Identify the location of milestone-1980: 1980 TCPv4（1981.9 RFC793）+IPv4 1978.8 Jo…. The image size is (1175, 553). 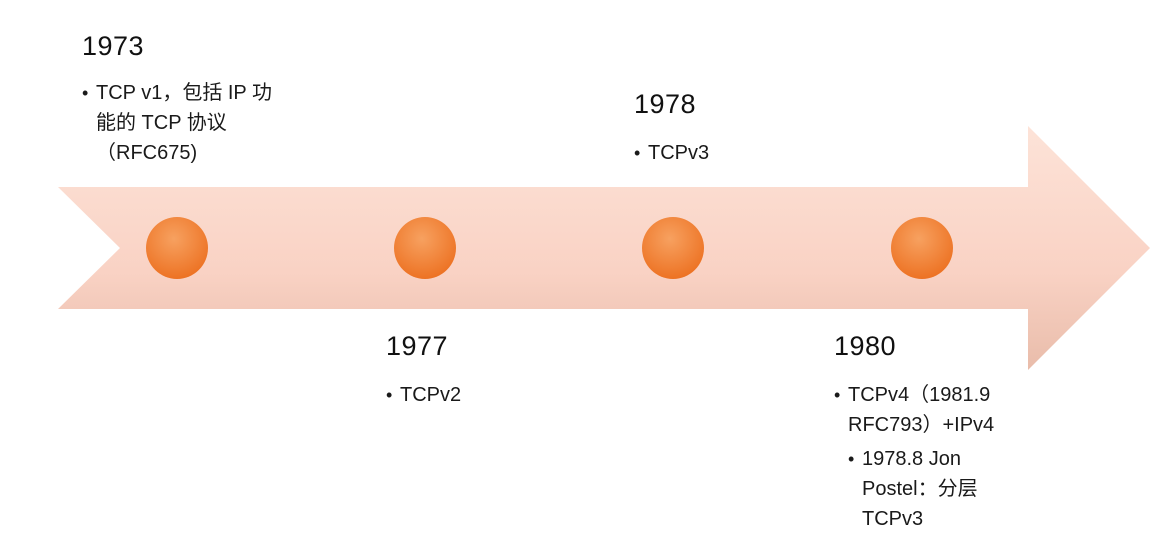
(929, 432).